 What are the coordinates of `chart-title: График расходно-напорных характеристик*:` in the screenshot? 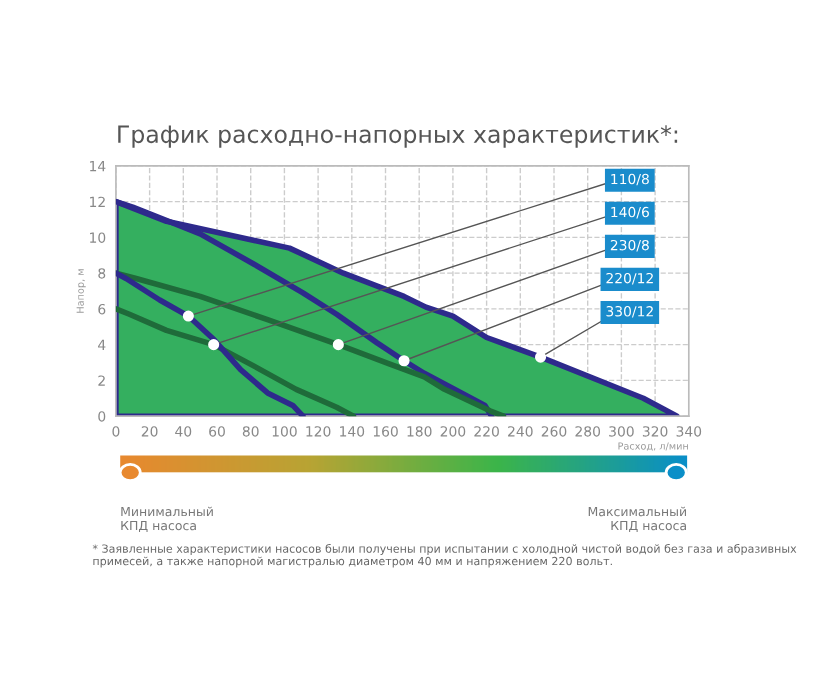 It's located at (398, 136).